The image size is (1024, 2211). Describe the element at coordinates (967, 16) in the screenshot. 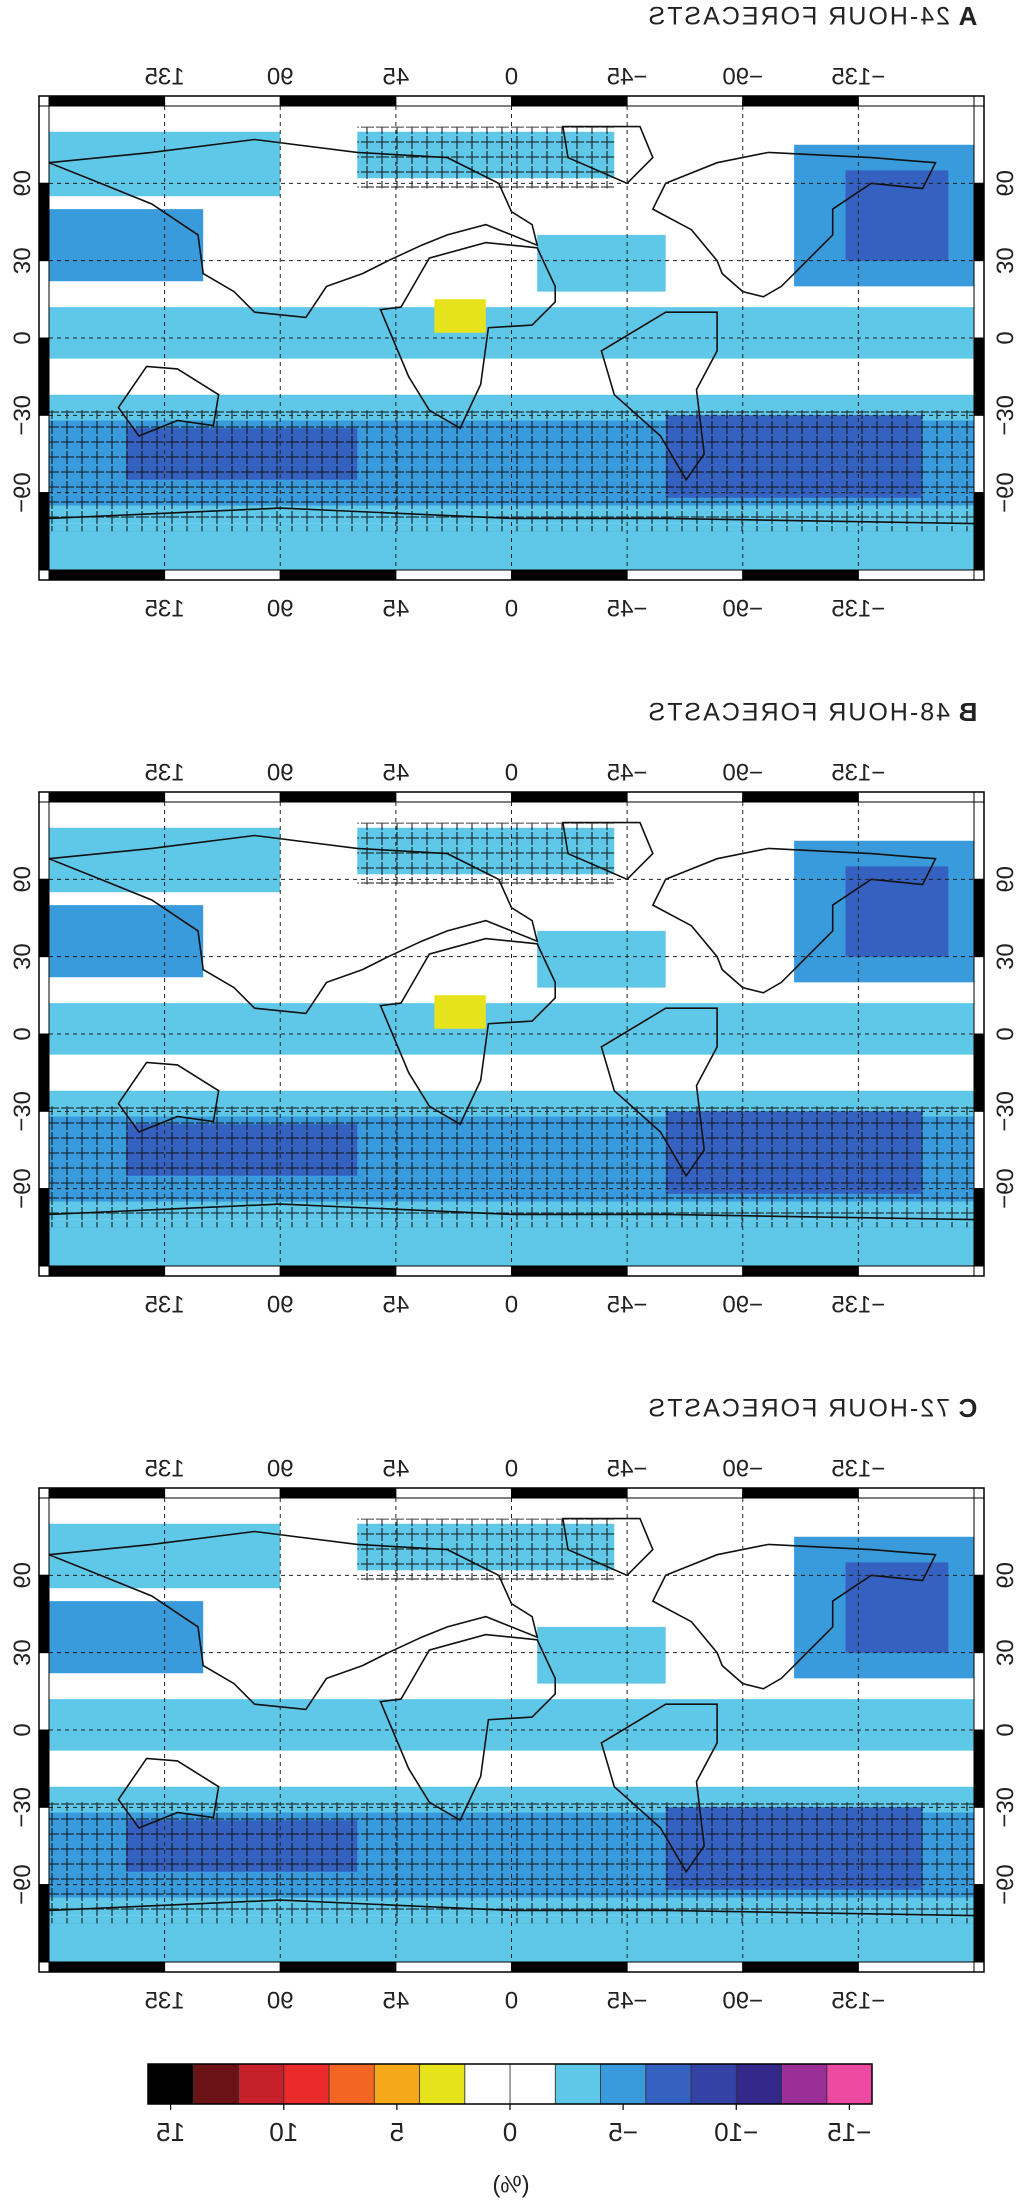

I see `panel-label: A` at that location.